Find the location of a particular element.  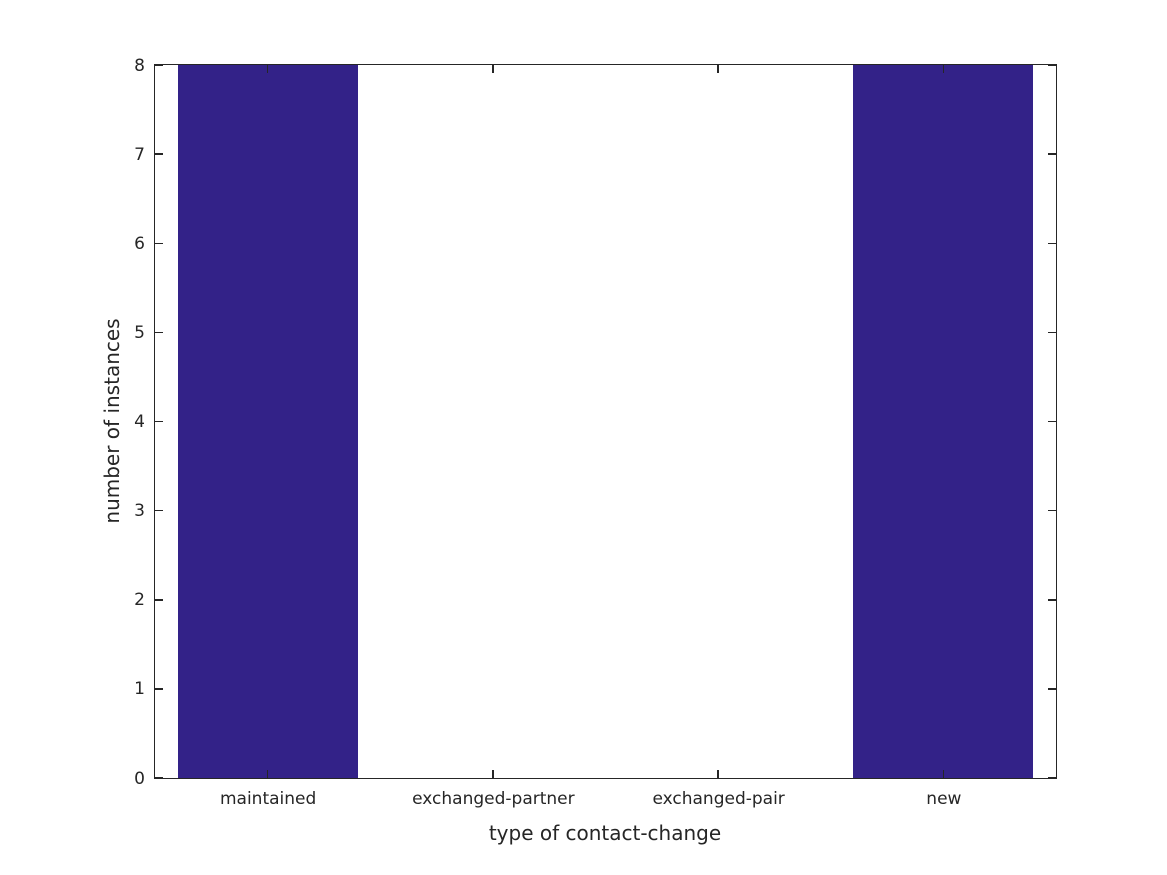

x-tick-label-exchanged-partner: exchanged-partner is located at coordinates (493, 799).